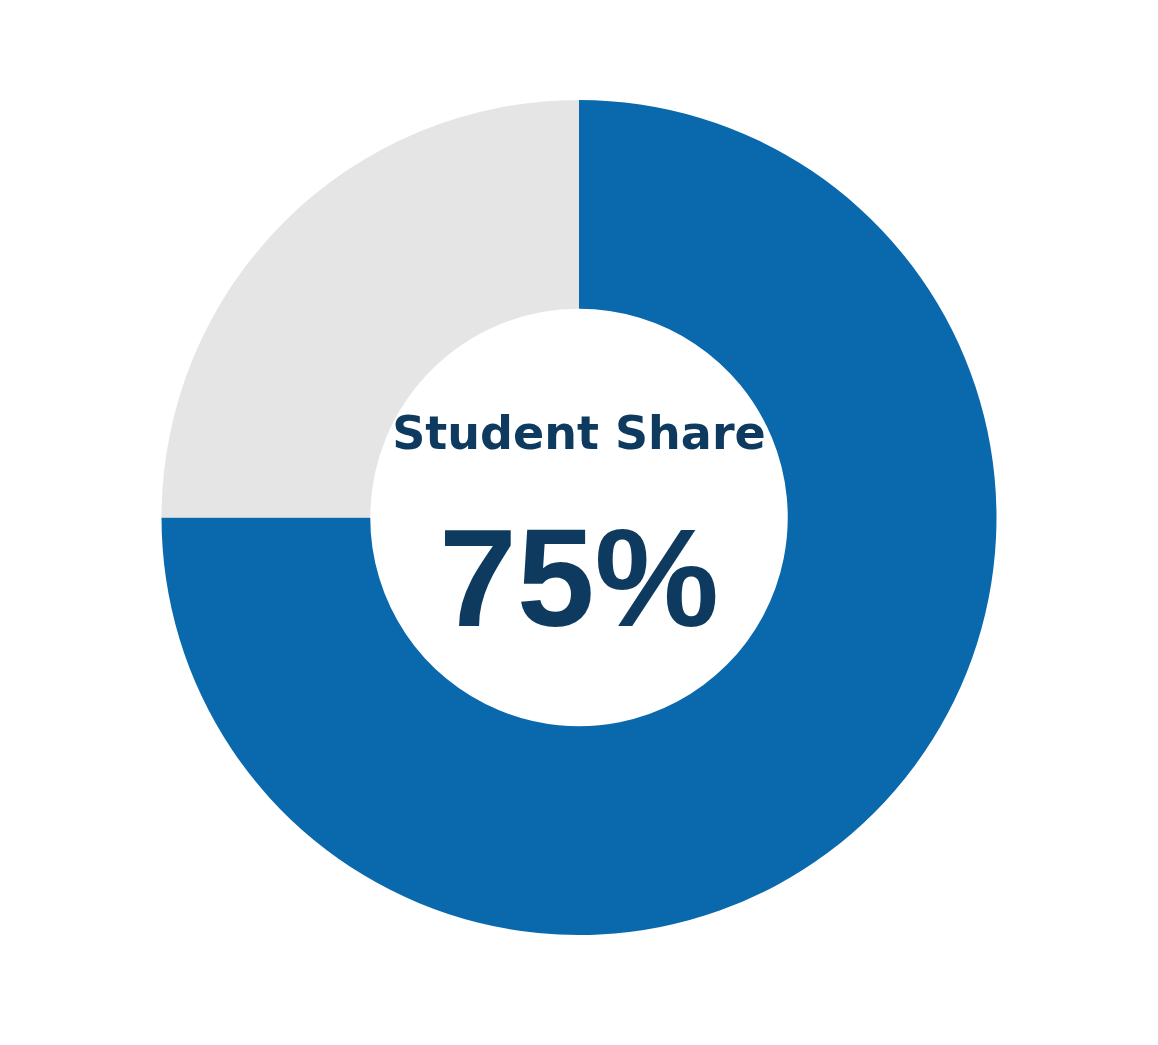 This screenshot has width=1158, height=1045. I want to click on data-label: 75%, so click(579, 578).